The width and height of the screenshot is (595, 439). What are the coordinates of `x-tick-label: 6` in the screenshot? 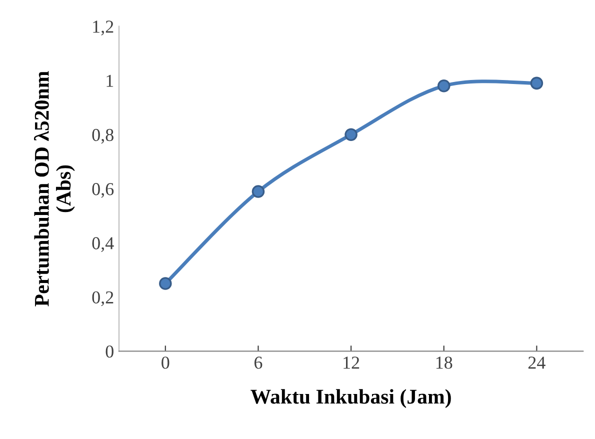 It's located at (258, 362).